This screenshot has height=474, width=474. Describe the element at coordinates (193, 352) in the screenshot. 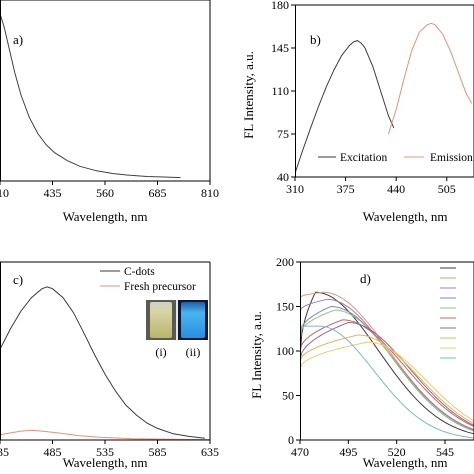

I see `vial-ii-label: (ii)` at that location.